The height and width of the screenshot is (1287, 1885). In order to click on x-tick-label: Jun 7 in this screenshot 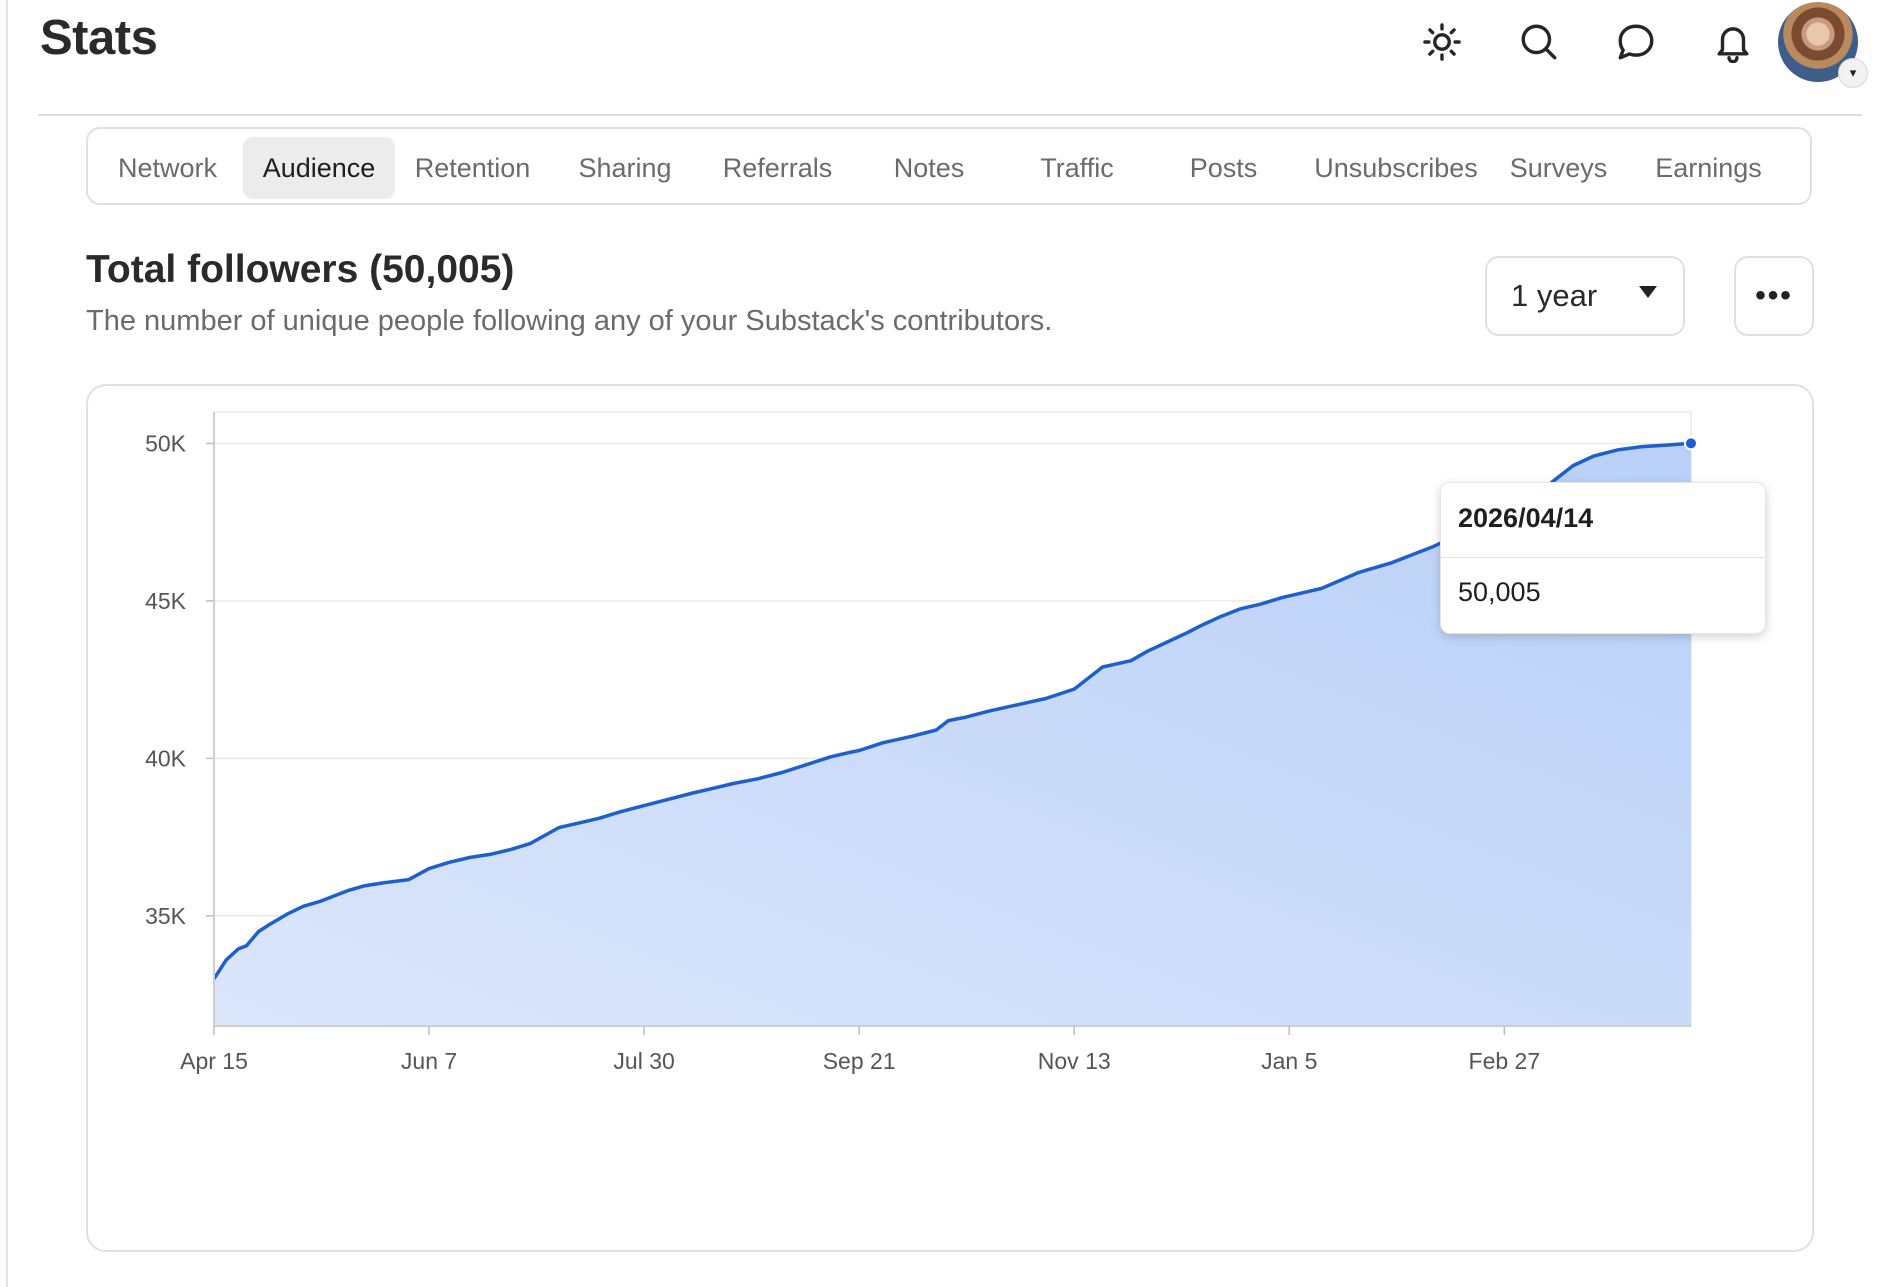, I will do `click(429, 1061)`.